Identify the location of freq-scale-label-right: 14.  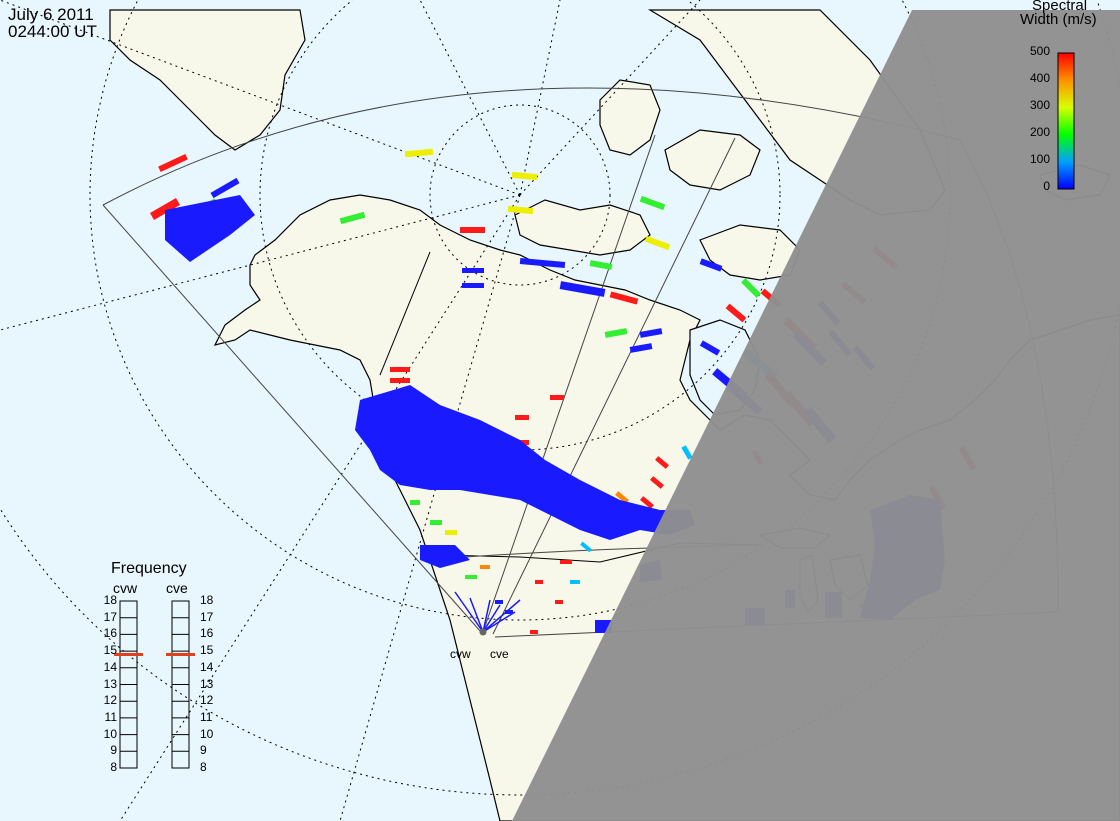
(207, 666).